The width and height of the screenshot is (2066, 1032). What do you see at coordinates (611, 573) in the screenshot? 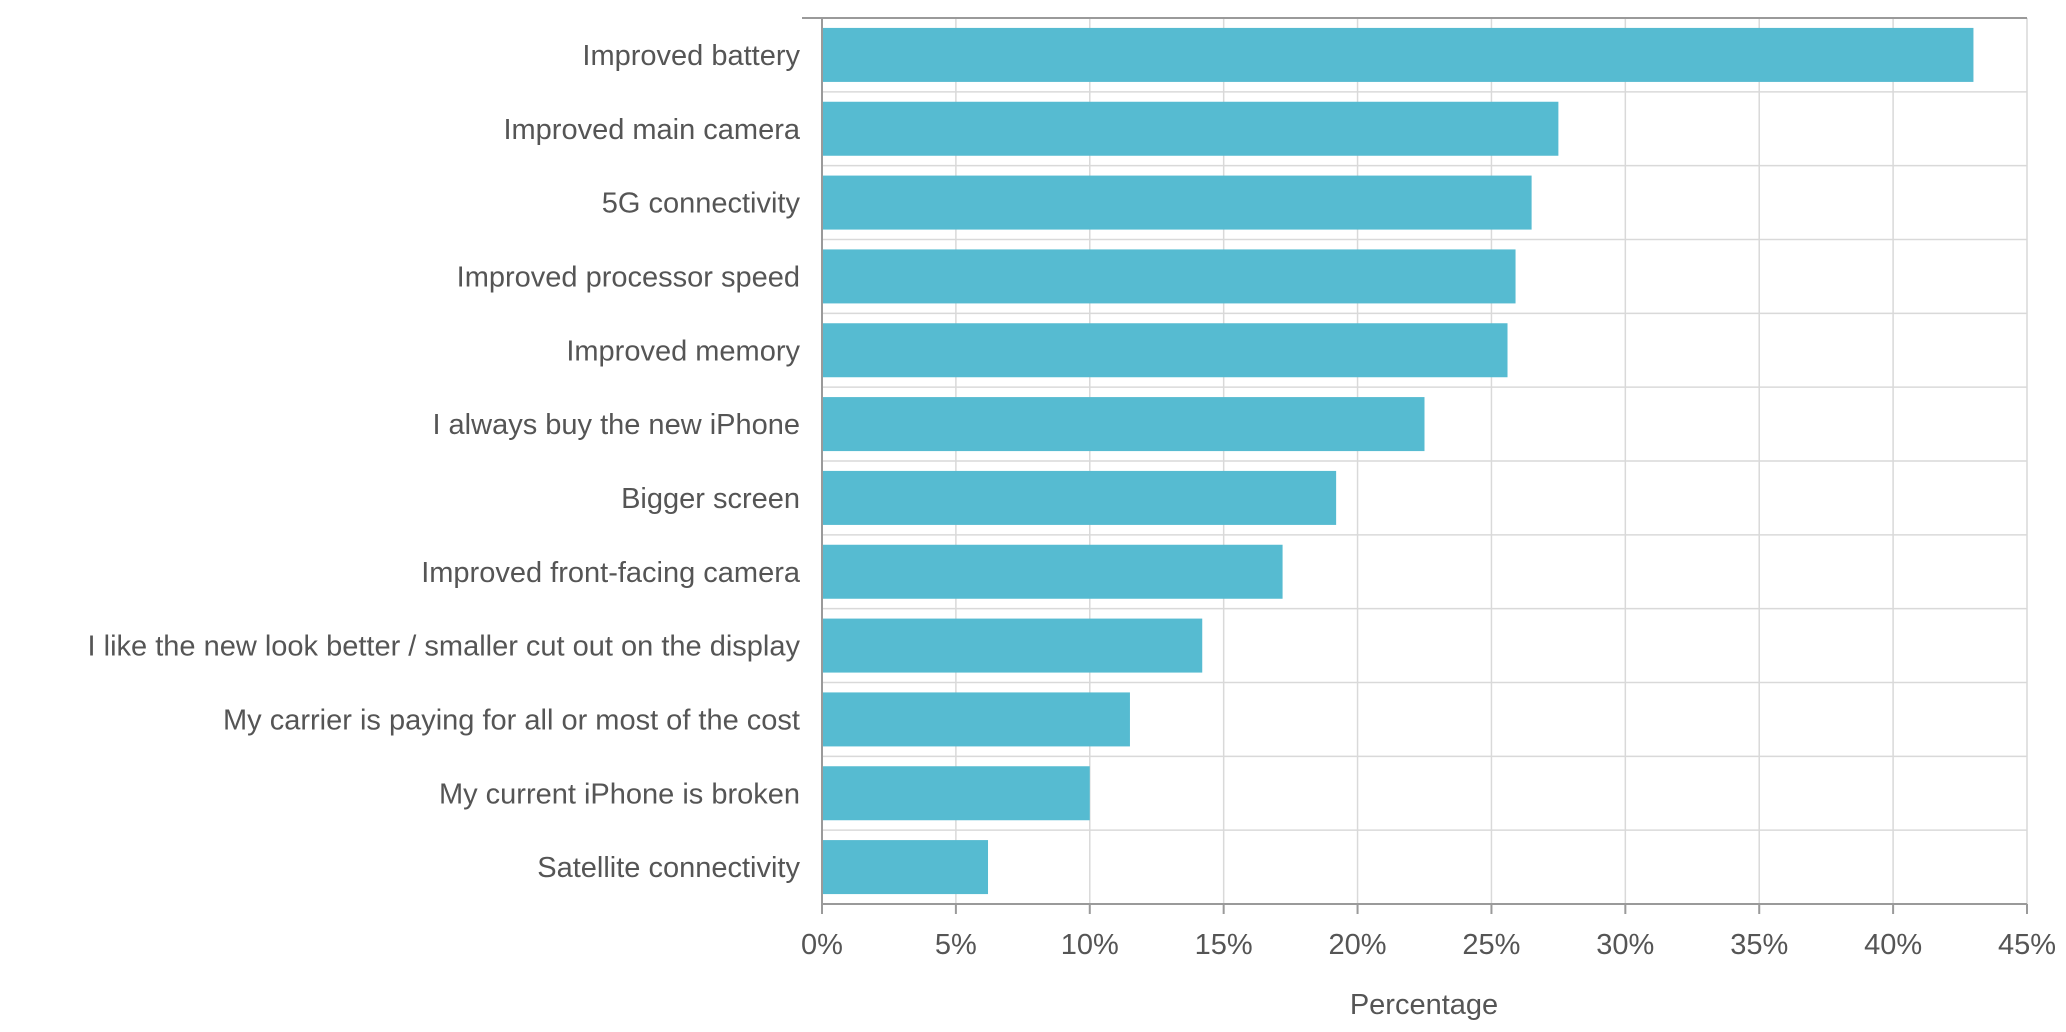
I see `category-label: Improved front-facing camera` at bounding box center [611, 573].